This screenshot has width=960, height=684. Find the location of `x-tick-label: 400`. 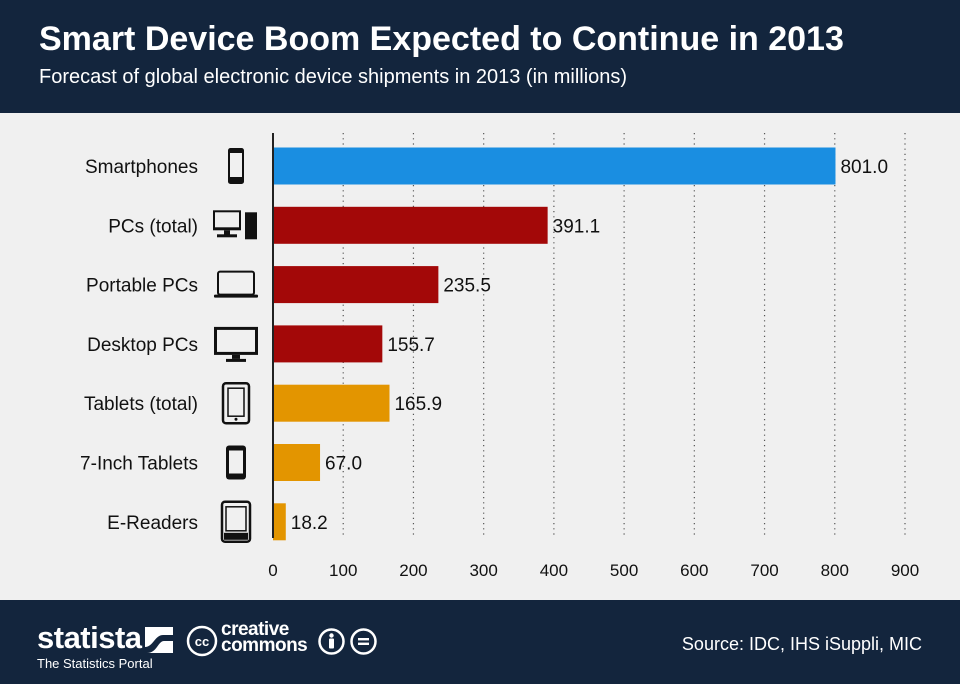

x-tick-label: 400 is located at coordinates (554, 570).